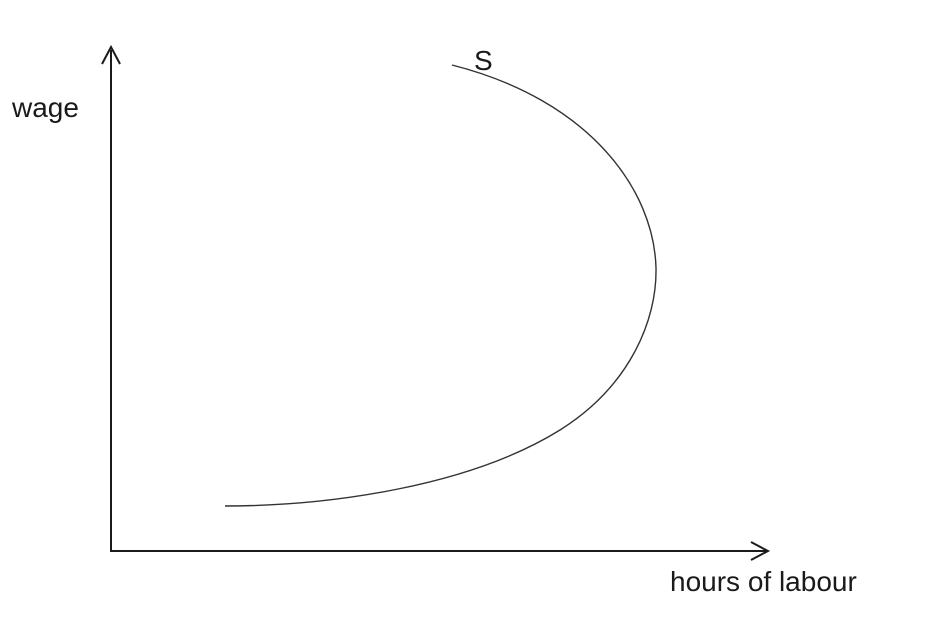 The image size is (930, 636). What do you see at coordinates (45, 107) in the screenshot?
I see `y-axis-label: wage` at bounding box center [45, 107].